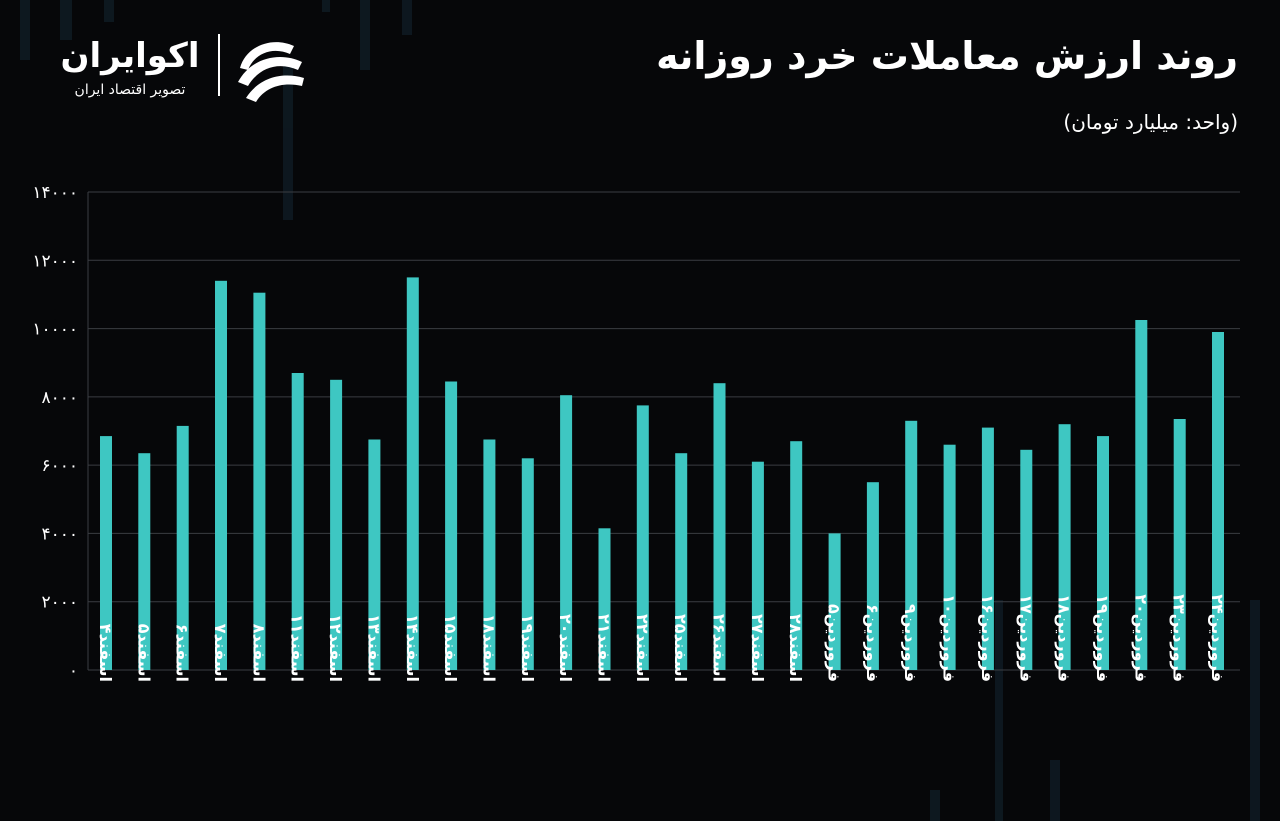  What do you see at coordinates (1179, 638) in the screenshot?
I see `x-tick-label: فروردین۲۳` at bounding box center [1179, 638].